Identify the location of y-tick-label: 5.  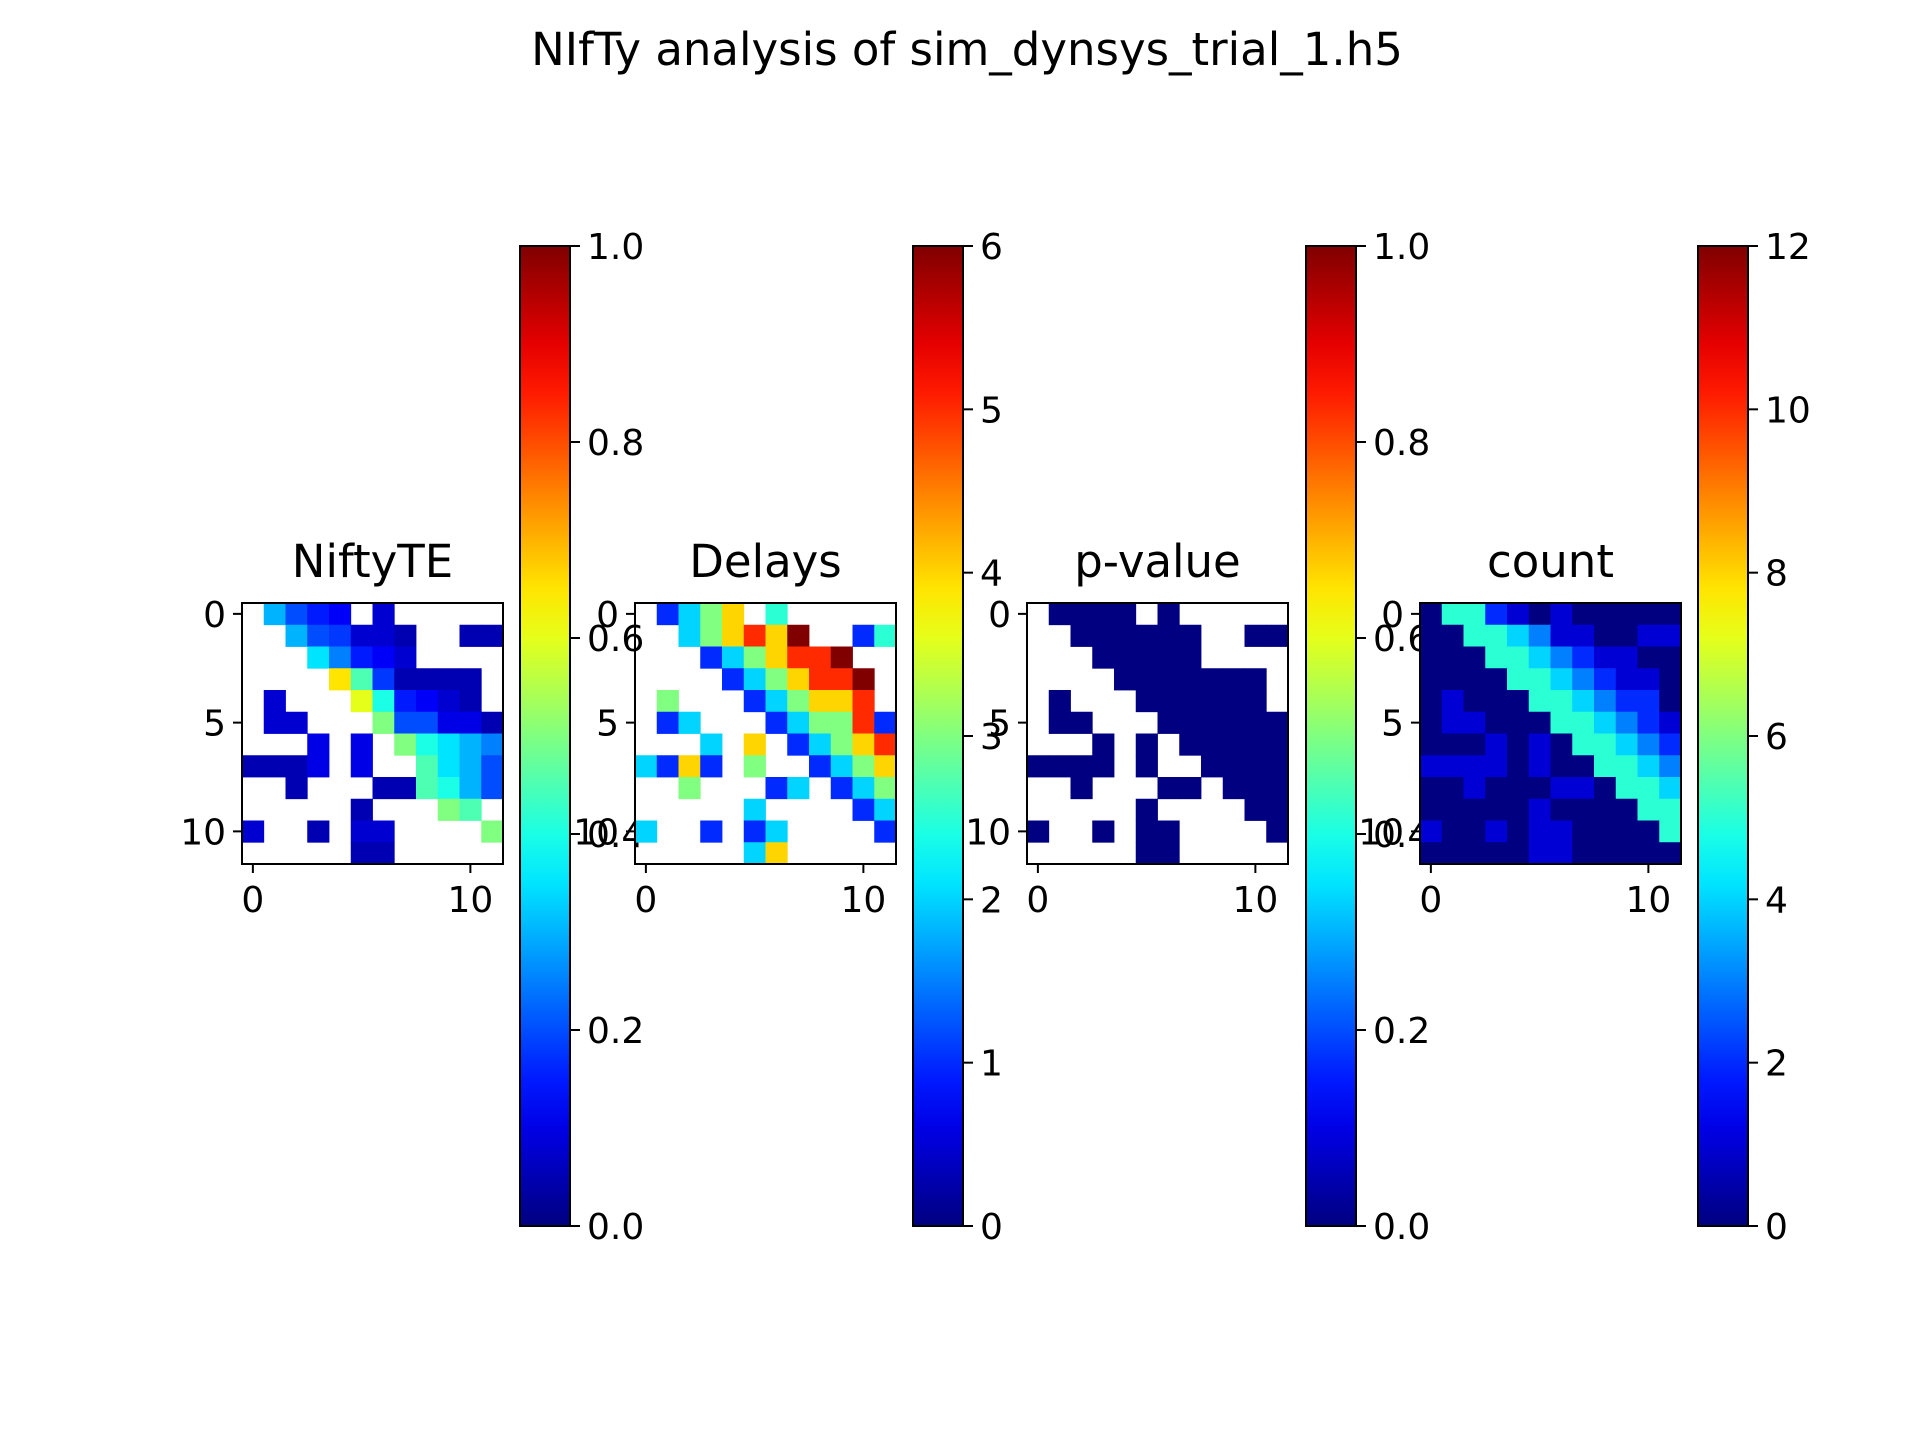
(607, 724).